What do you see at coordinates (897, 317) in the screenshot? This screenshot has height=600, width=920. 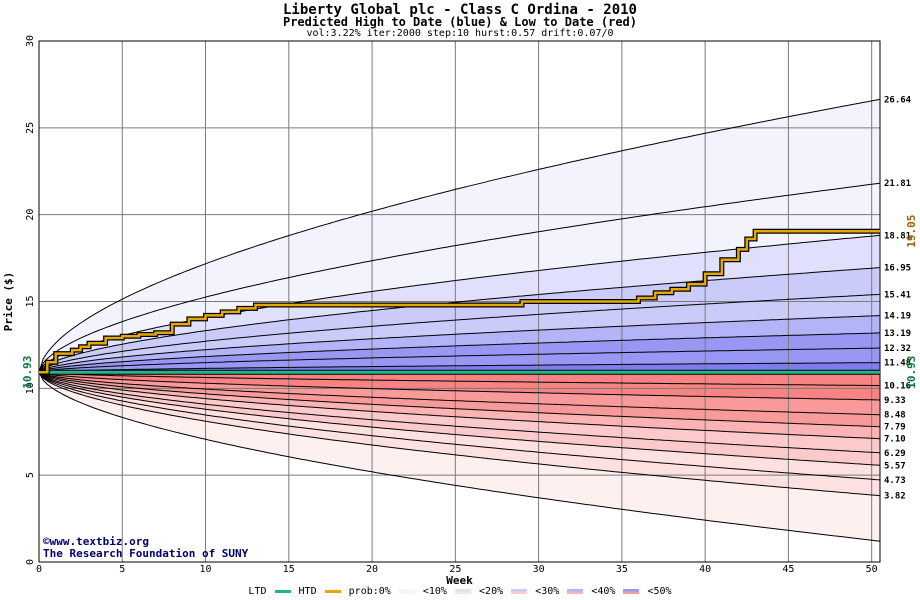 I see `quantile-label: 14.19` at bounding box center [897, 317].